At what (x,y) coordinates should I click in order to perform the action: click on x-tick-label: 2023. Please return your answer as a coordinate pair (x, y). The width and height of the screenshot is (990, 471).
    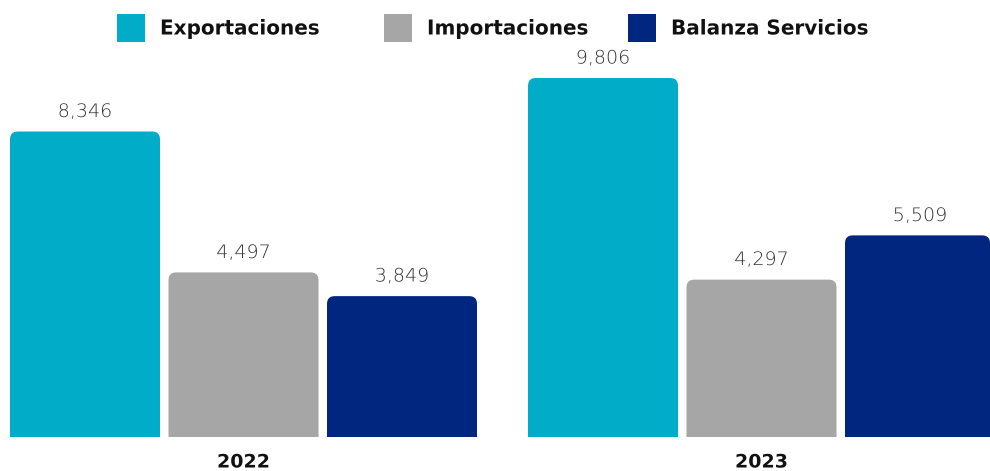
    Looking at the image, I should click on (761, 461).